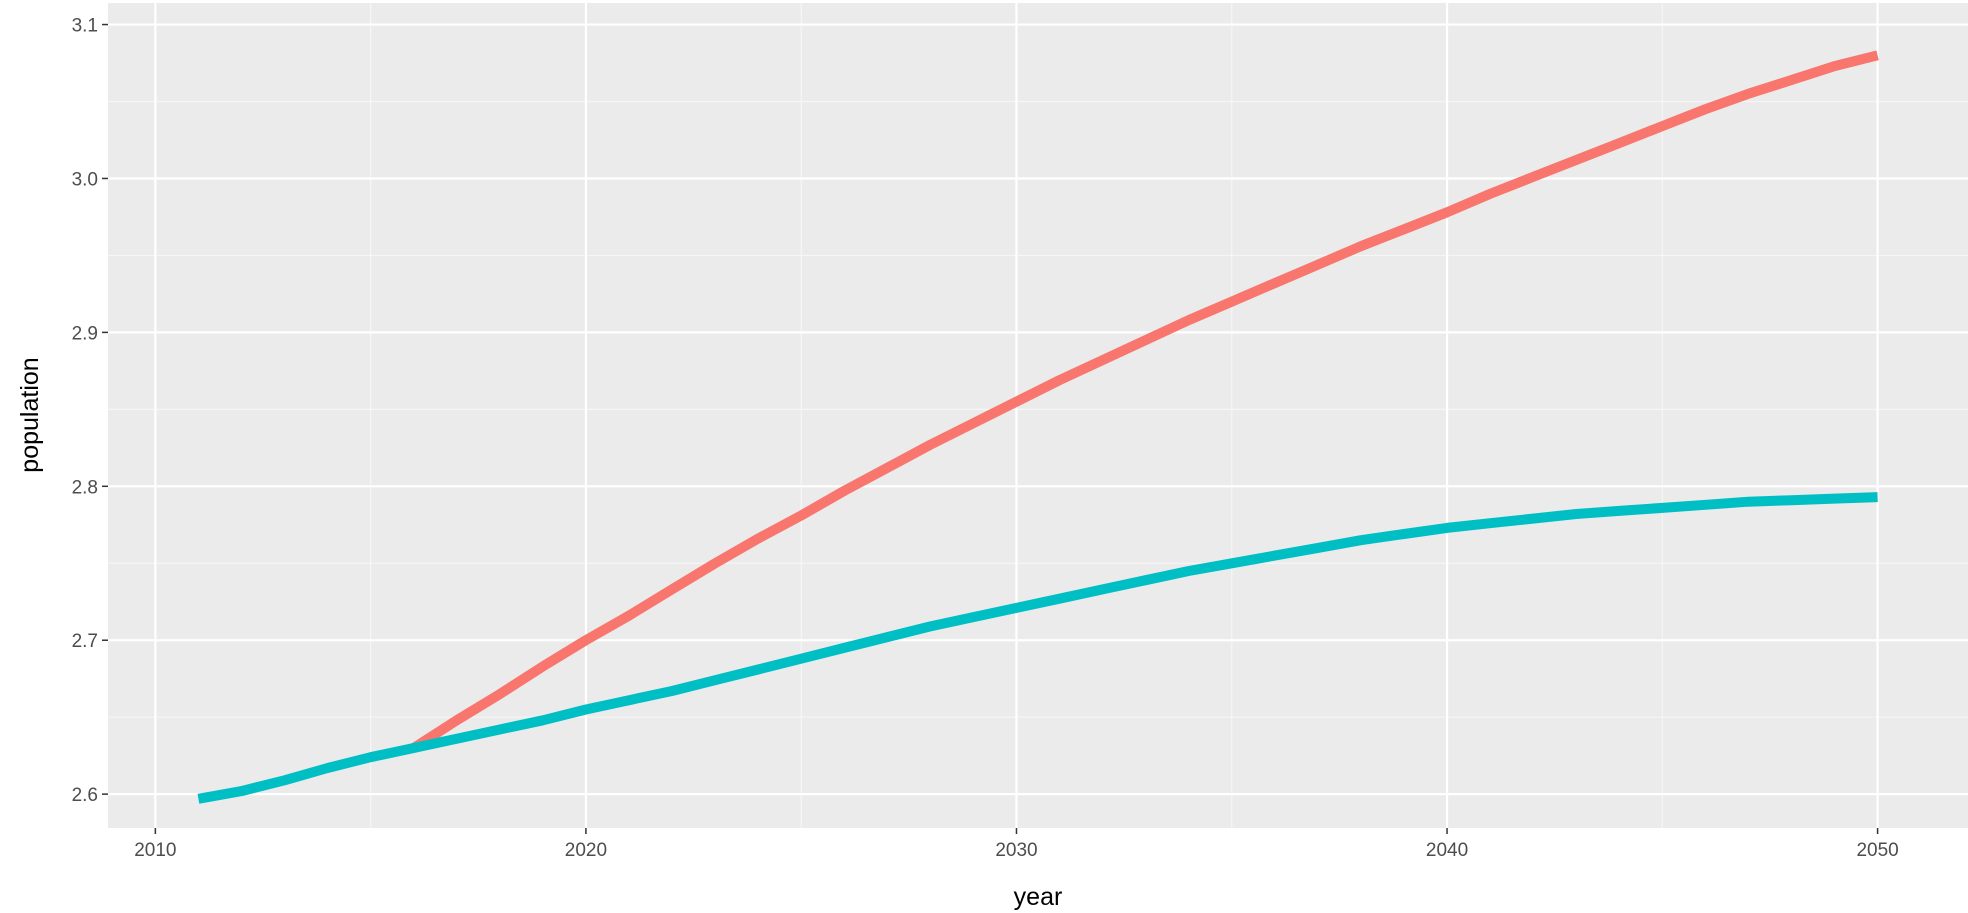 The width and height of the screenshot is (1968, 913). I want to click on x-tick-label: 2030, so click(1016, 850).